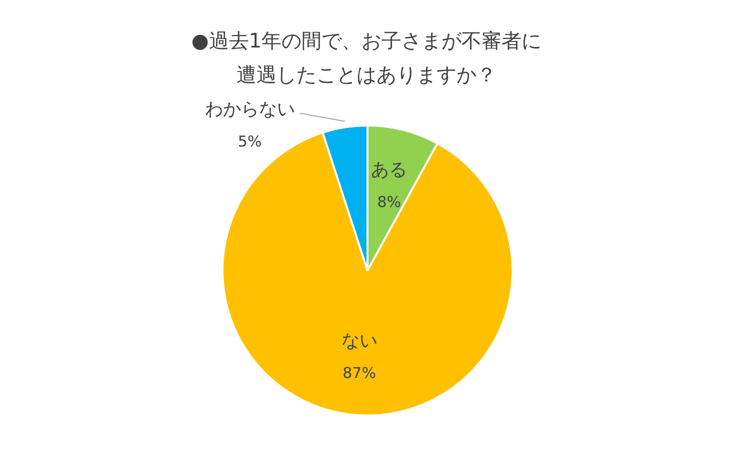 The image size is (732, 467). I want to click on data-label: 8%, so click(389, 202).